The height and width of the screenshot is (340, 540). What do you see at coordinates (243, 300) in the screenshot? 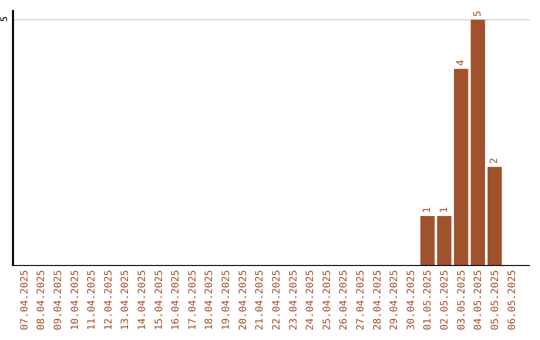
I see `x-tick-label: 20.04.2025` at bounding box center [243, 300].